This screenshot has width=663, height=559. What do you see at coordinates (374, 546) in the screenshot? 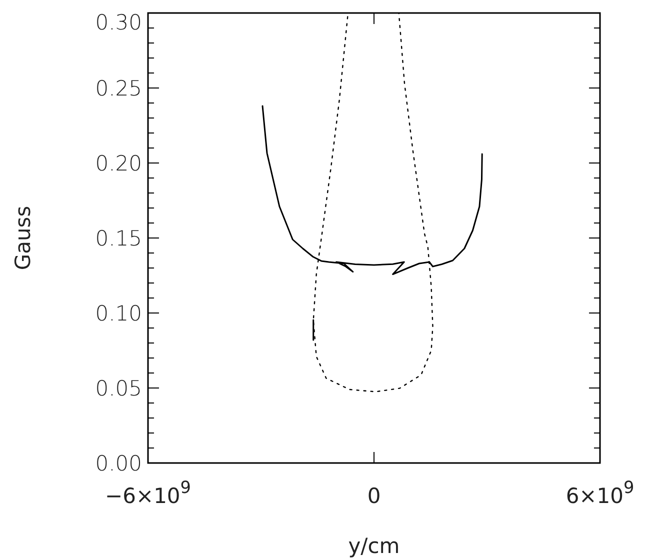
I see `x-axis-title: y/cm` at bounding box center [374, 546].